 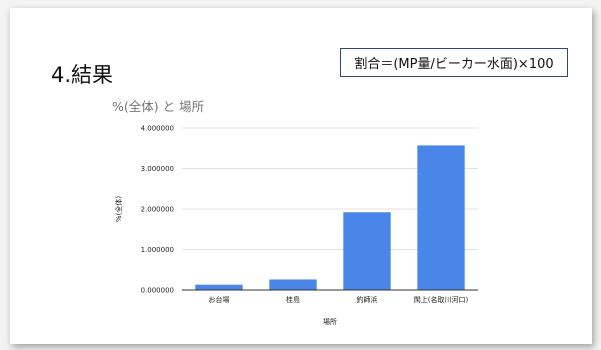 What do you see at coordinates (157, 250) in the screenshot?
I see `y-tick-label: 1.000000` at bounding box center [157, 250].